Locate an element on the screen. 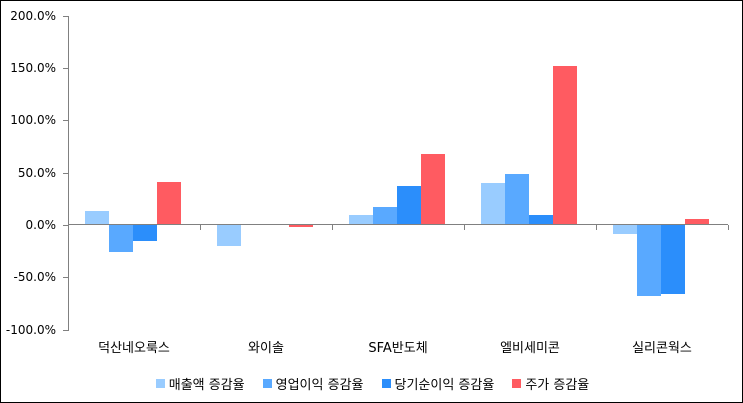  bar-매출액 증감율-실리콘웍스 is located at coordinates (625, 230).